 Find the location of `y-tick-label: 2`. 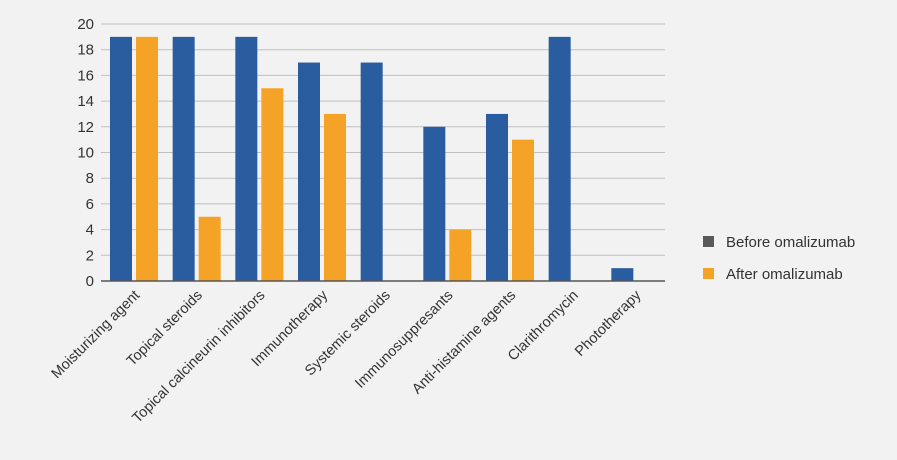

y-tick-label: 2 is located at coordinates (90, 255).